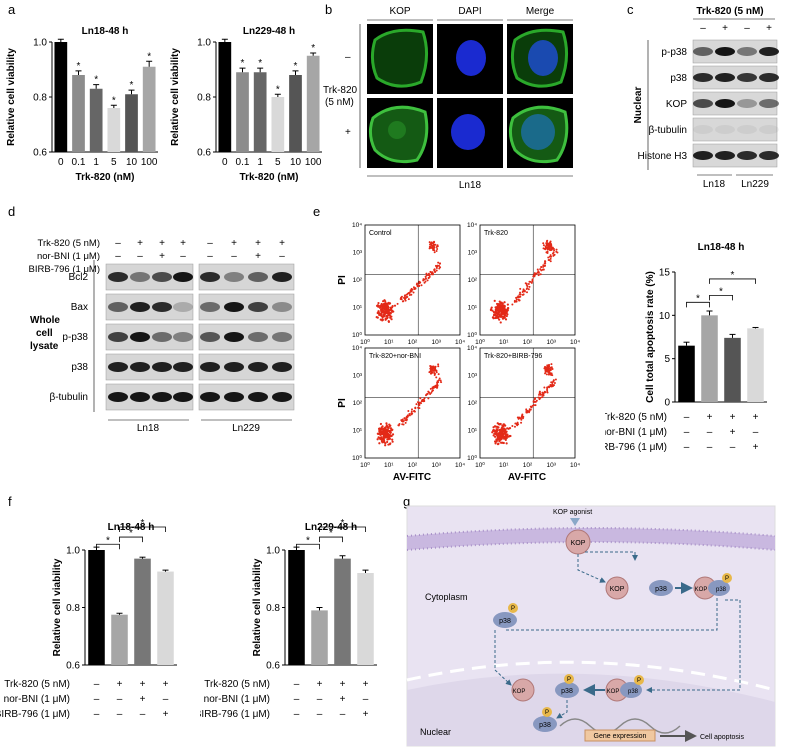  I want to click on x-tick-label: 5, so click(114, 162).